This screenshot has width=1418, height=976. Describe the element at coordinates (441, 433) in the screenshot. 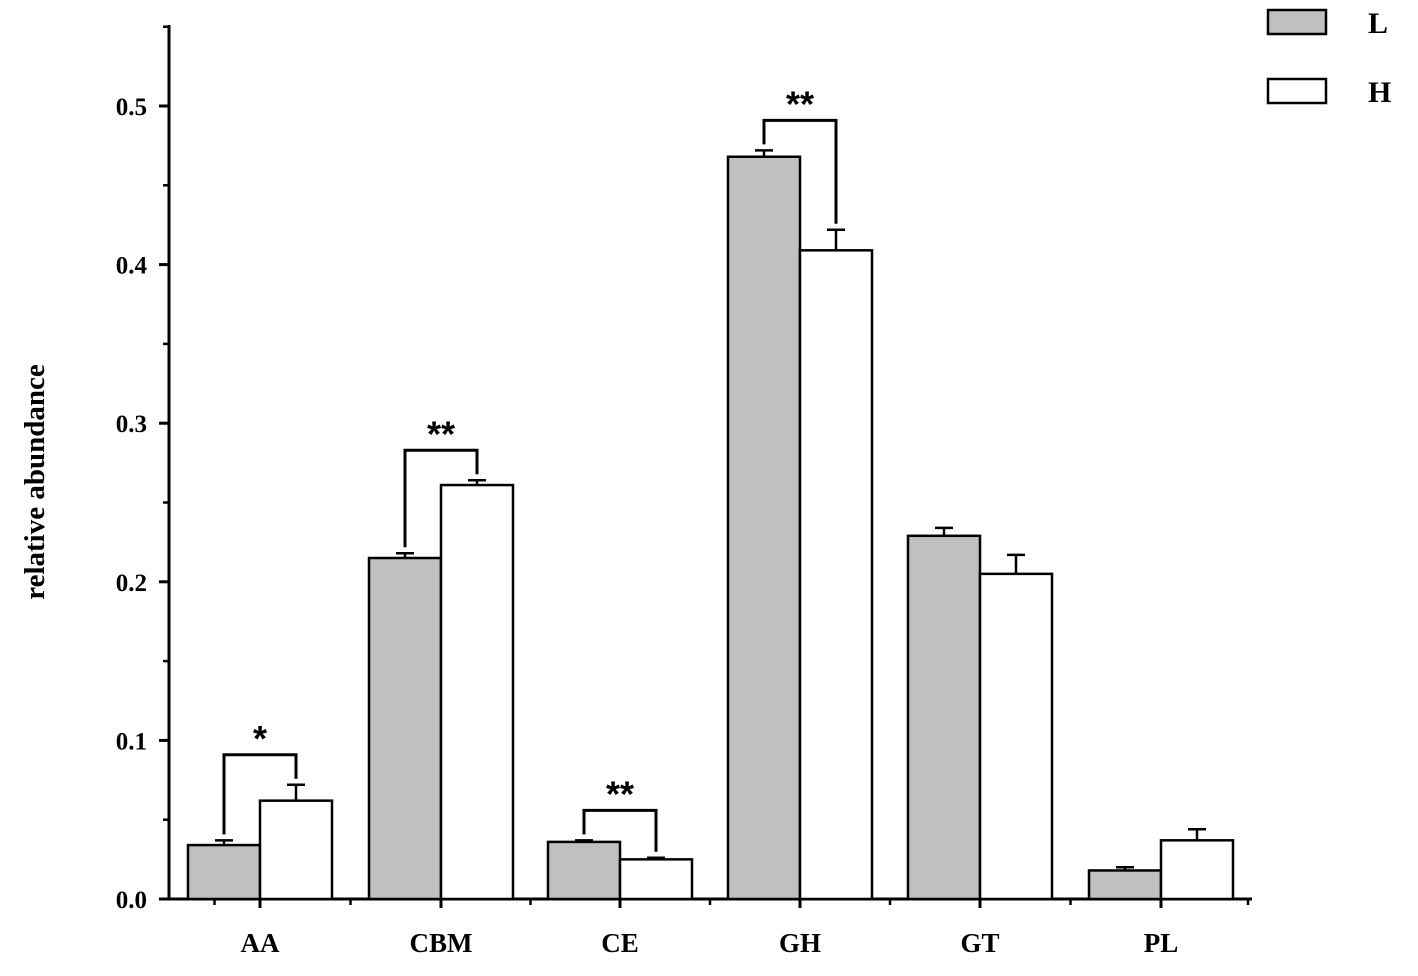

I see `significance-label-CBM: **` at that location.